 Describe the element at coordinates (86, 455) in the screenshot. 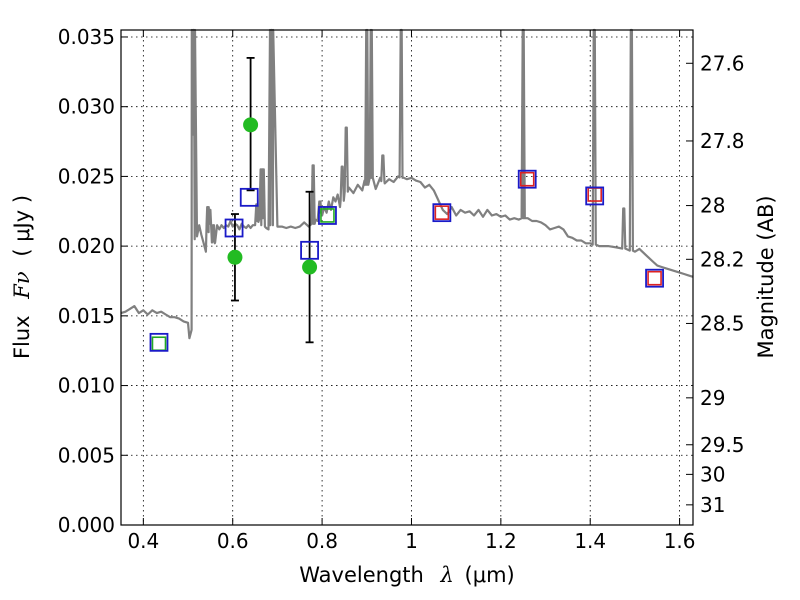

I see `y-tick-label: 0.005` at that location.